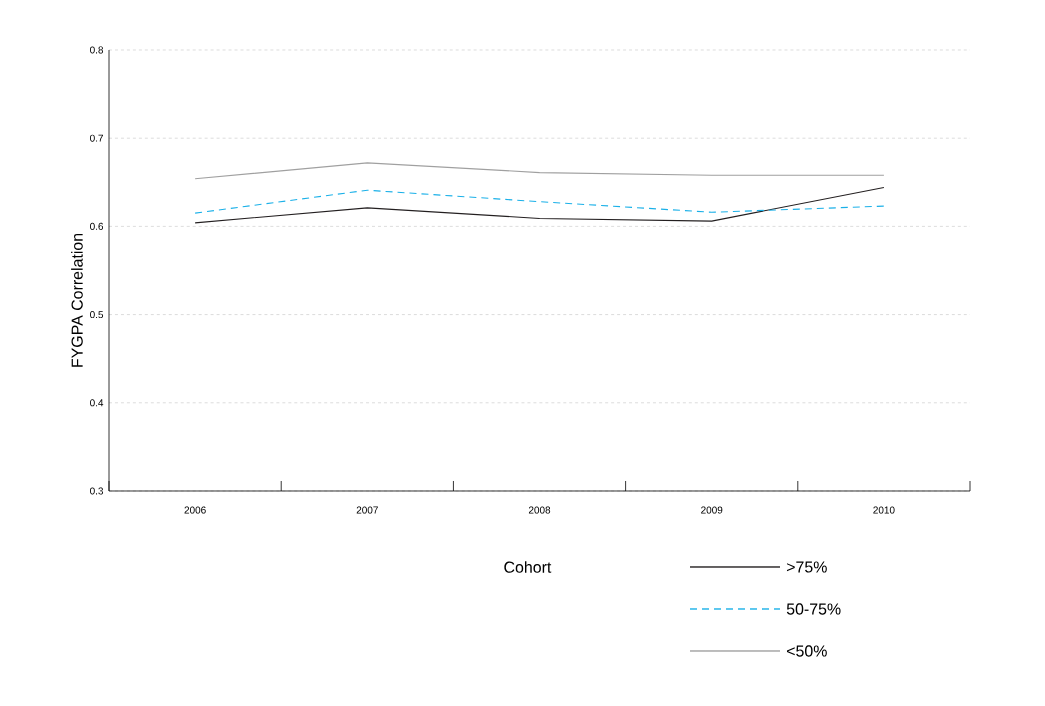 The height and width of the screenshot is (706, 1045). Describe the element at coordinates (884, 510) in the screenshot. I see `x-tick-label: 2010` at that location.